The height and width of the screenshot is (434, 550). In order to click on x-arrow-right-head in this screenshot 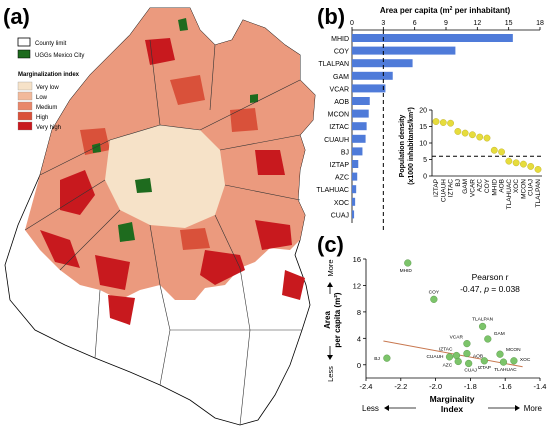, I will do `click(517, 408)`.